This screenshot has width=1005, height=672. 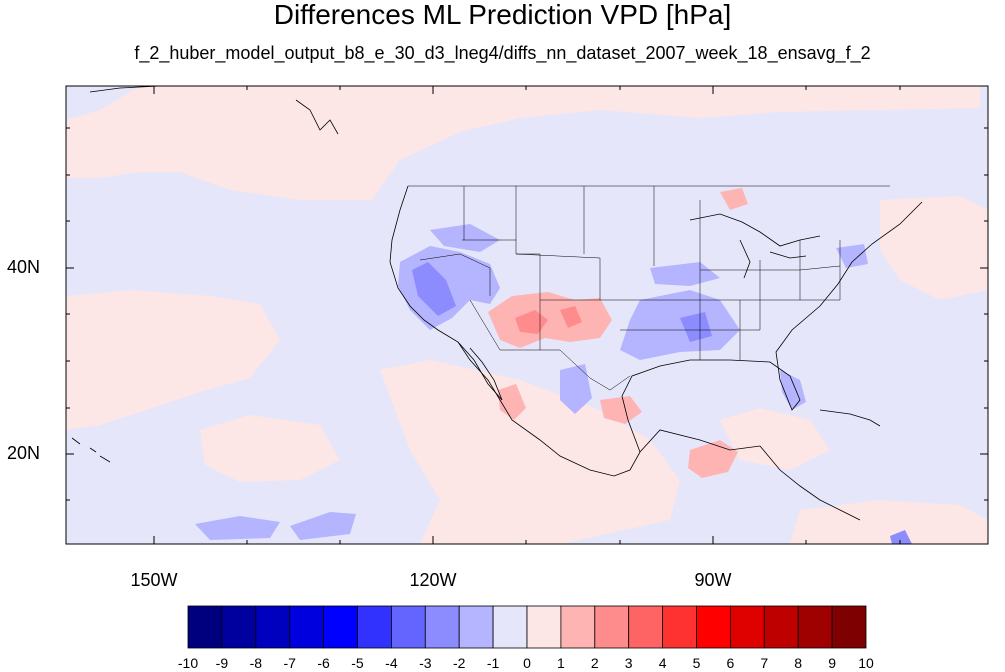 I want to click on baja-california, so click(x=480, y=371).